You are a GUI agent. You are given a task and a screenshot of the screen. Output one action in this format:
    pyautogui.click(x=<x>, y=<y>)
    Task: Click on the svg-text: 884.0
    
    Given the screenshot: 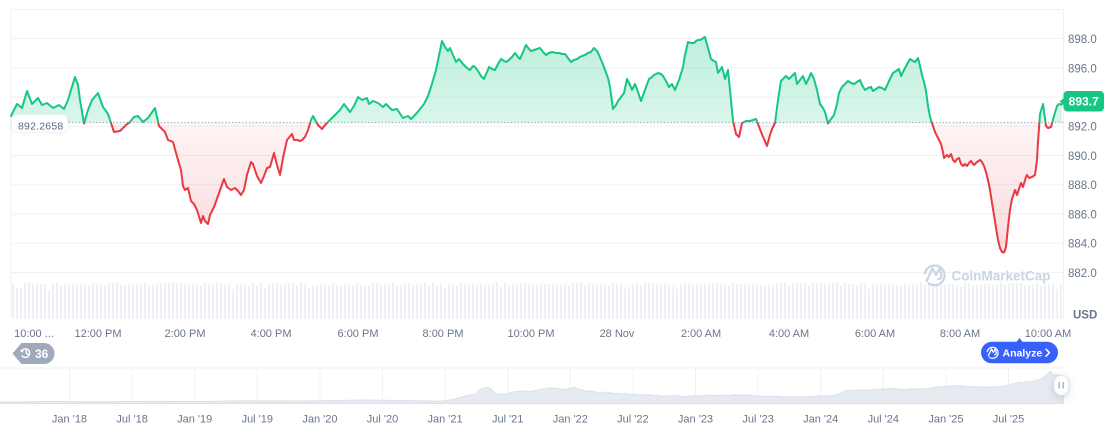 What is the action you would take?
    pyautogui.click(x=1082, y=245)
    